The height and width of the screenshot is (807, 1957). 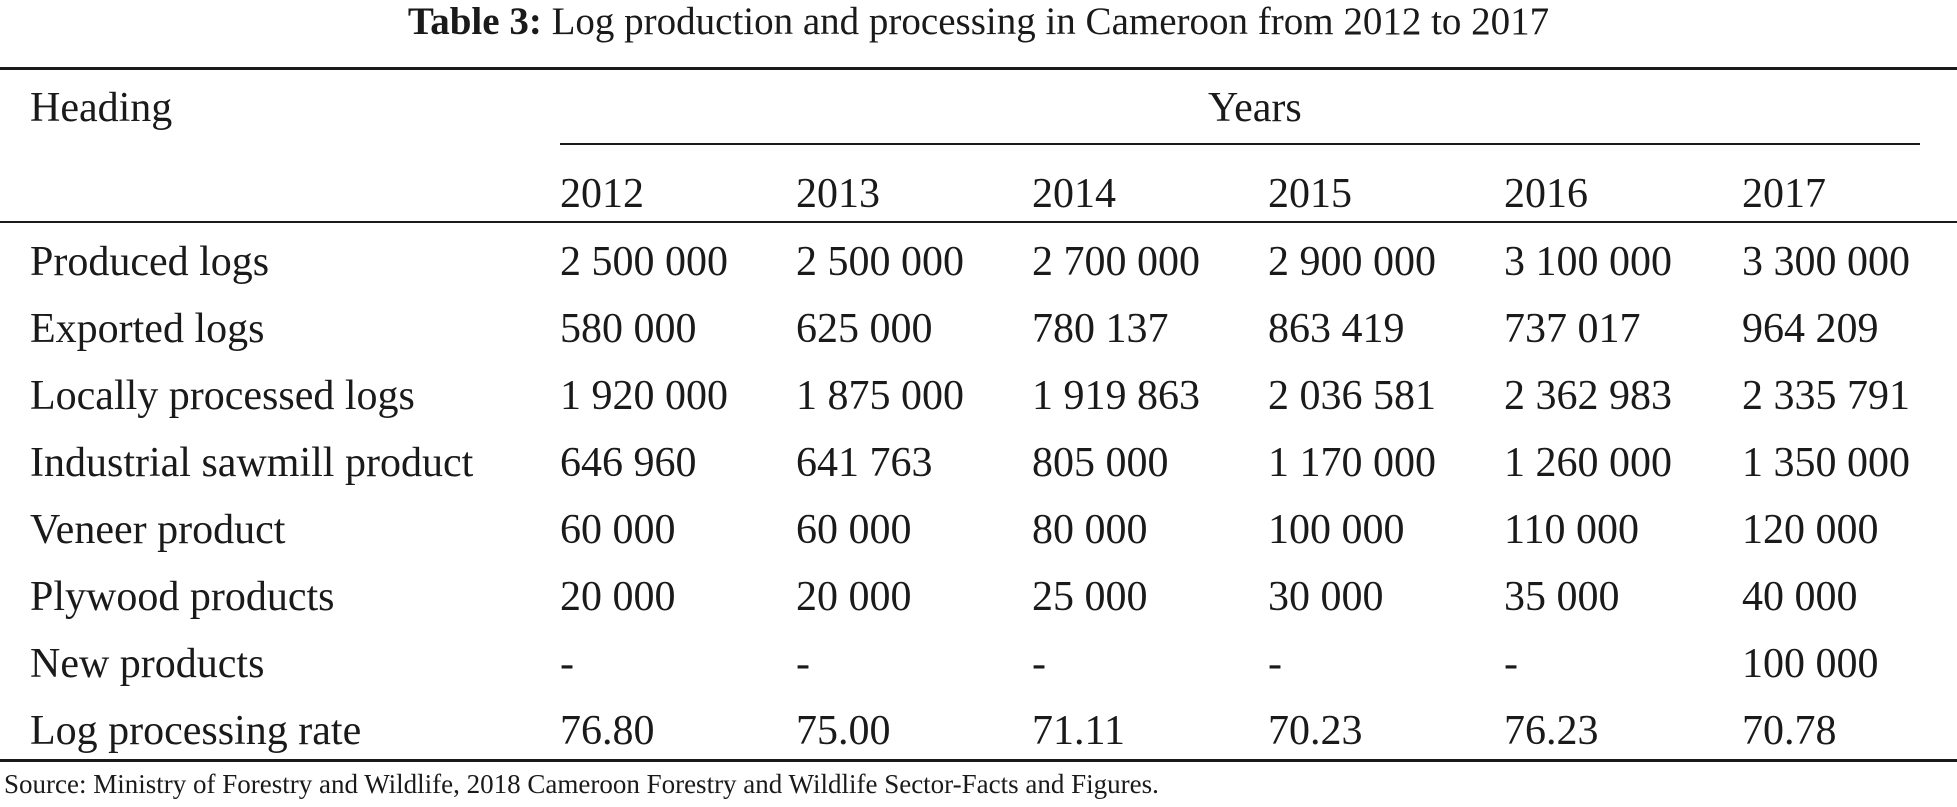 I want to click on table-cell: 1 919 863, so click(x=1116, y=396).